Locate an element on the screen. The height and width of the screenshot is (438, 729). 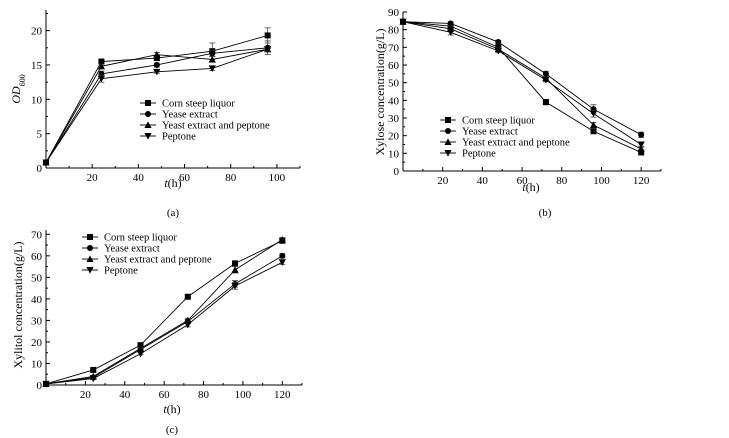
panel-label: (c) is located at coordinates (172, 430).